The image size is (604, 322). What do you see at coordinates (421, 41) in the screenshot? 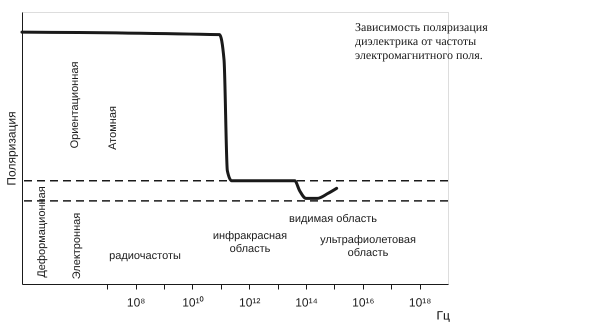
I see `chart-title: Зависимость поляризация диэлектрика от частоты электромагнитного поля.` at bounding box center [421, 41].